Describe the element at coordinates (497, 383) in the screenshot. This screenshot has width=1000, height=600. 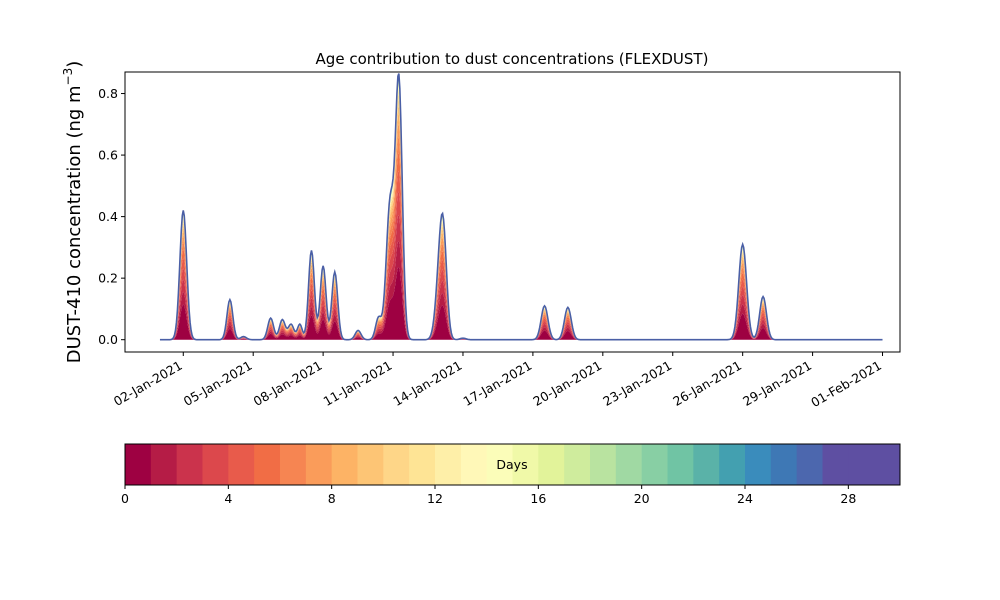
I see `x-tick-label: 17-Jan-2021` at that location.